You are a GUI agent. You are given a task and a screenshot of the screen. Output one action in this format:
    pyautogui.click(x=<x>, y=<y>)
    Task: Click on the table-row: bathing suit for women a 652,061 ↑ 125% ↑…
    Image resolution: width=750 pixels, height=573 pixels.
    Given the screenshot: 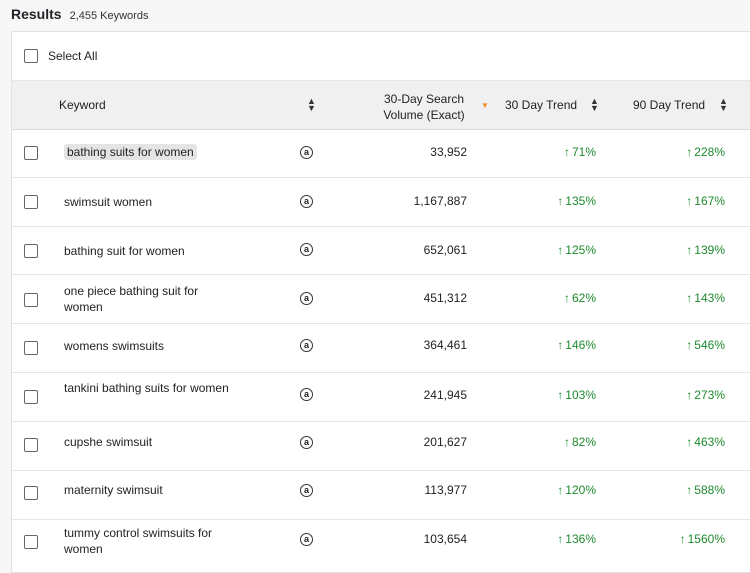 What is the action you would take?
    pyautogui.click(x=381, y=251)
    